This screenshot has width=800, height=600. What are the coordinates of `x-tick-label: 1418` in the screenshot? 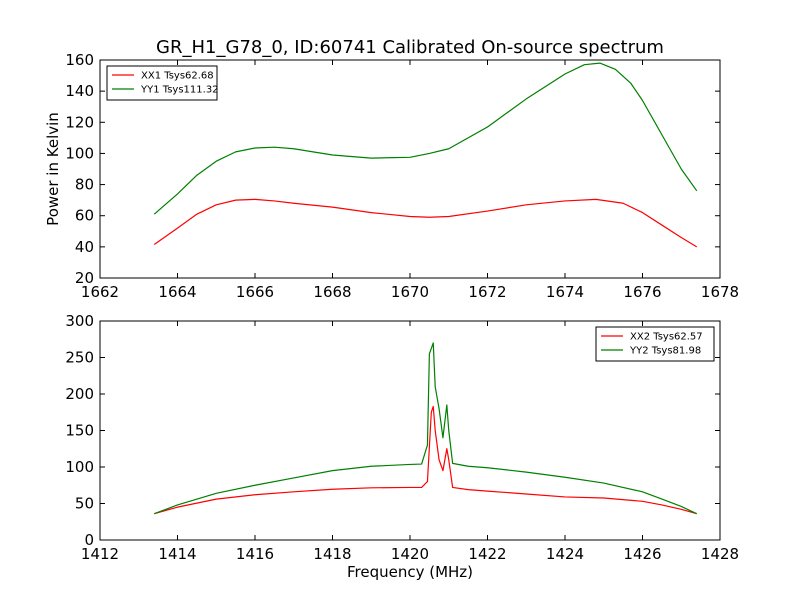 It's located at (332, 554).